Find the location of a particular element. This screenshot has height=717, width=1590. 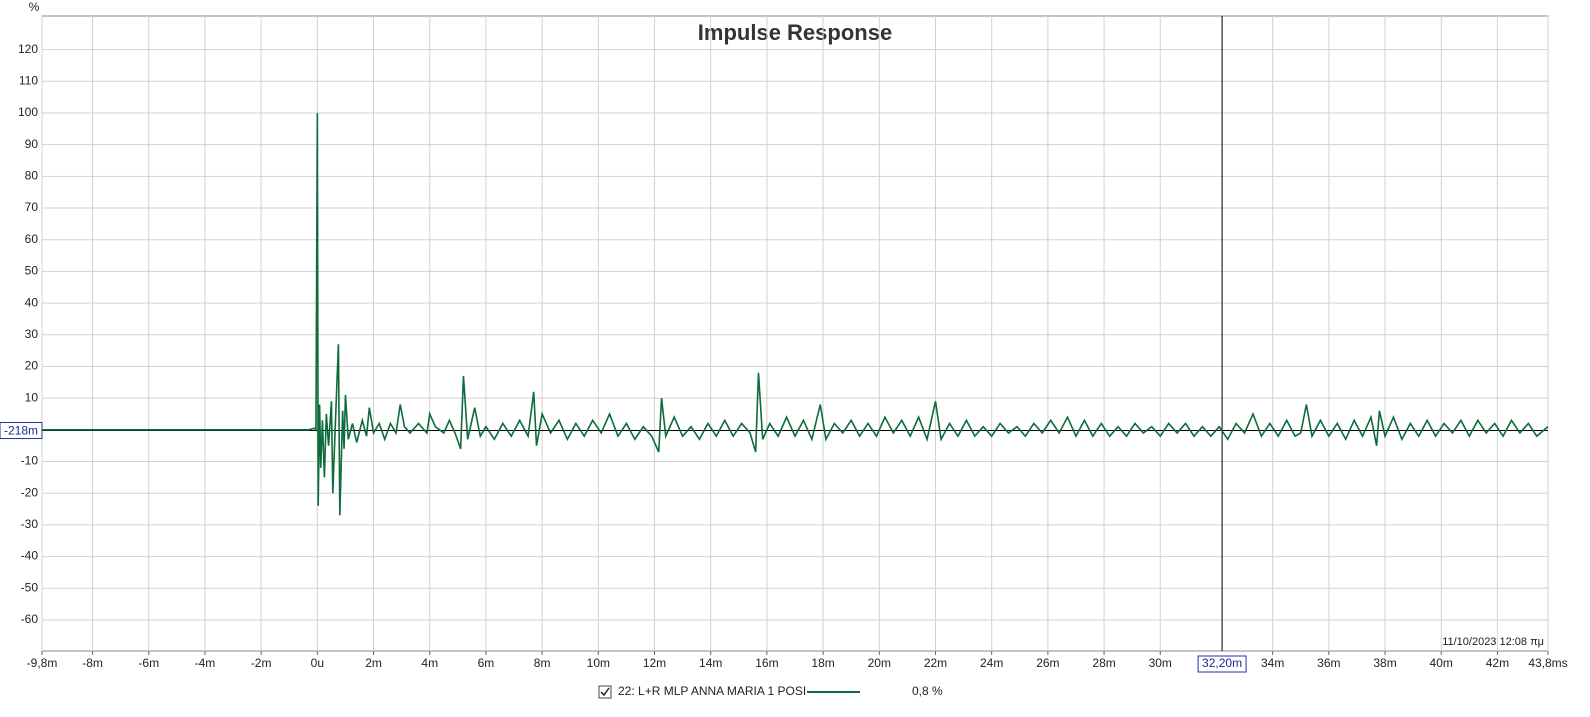

x-tick-label: 40m is located at coordinates (1441, 663).